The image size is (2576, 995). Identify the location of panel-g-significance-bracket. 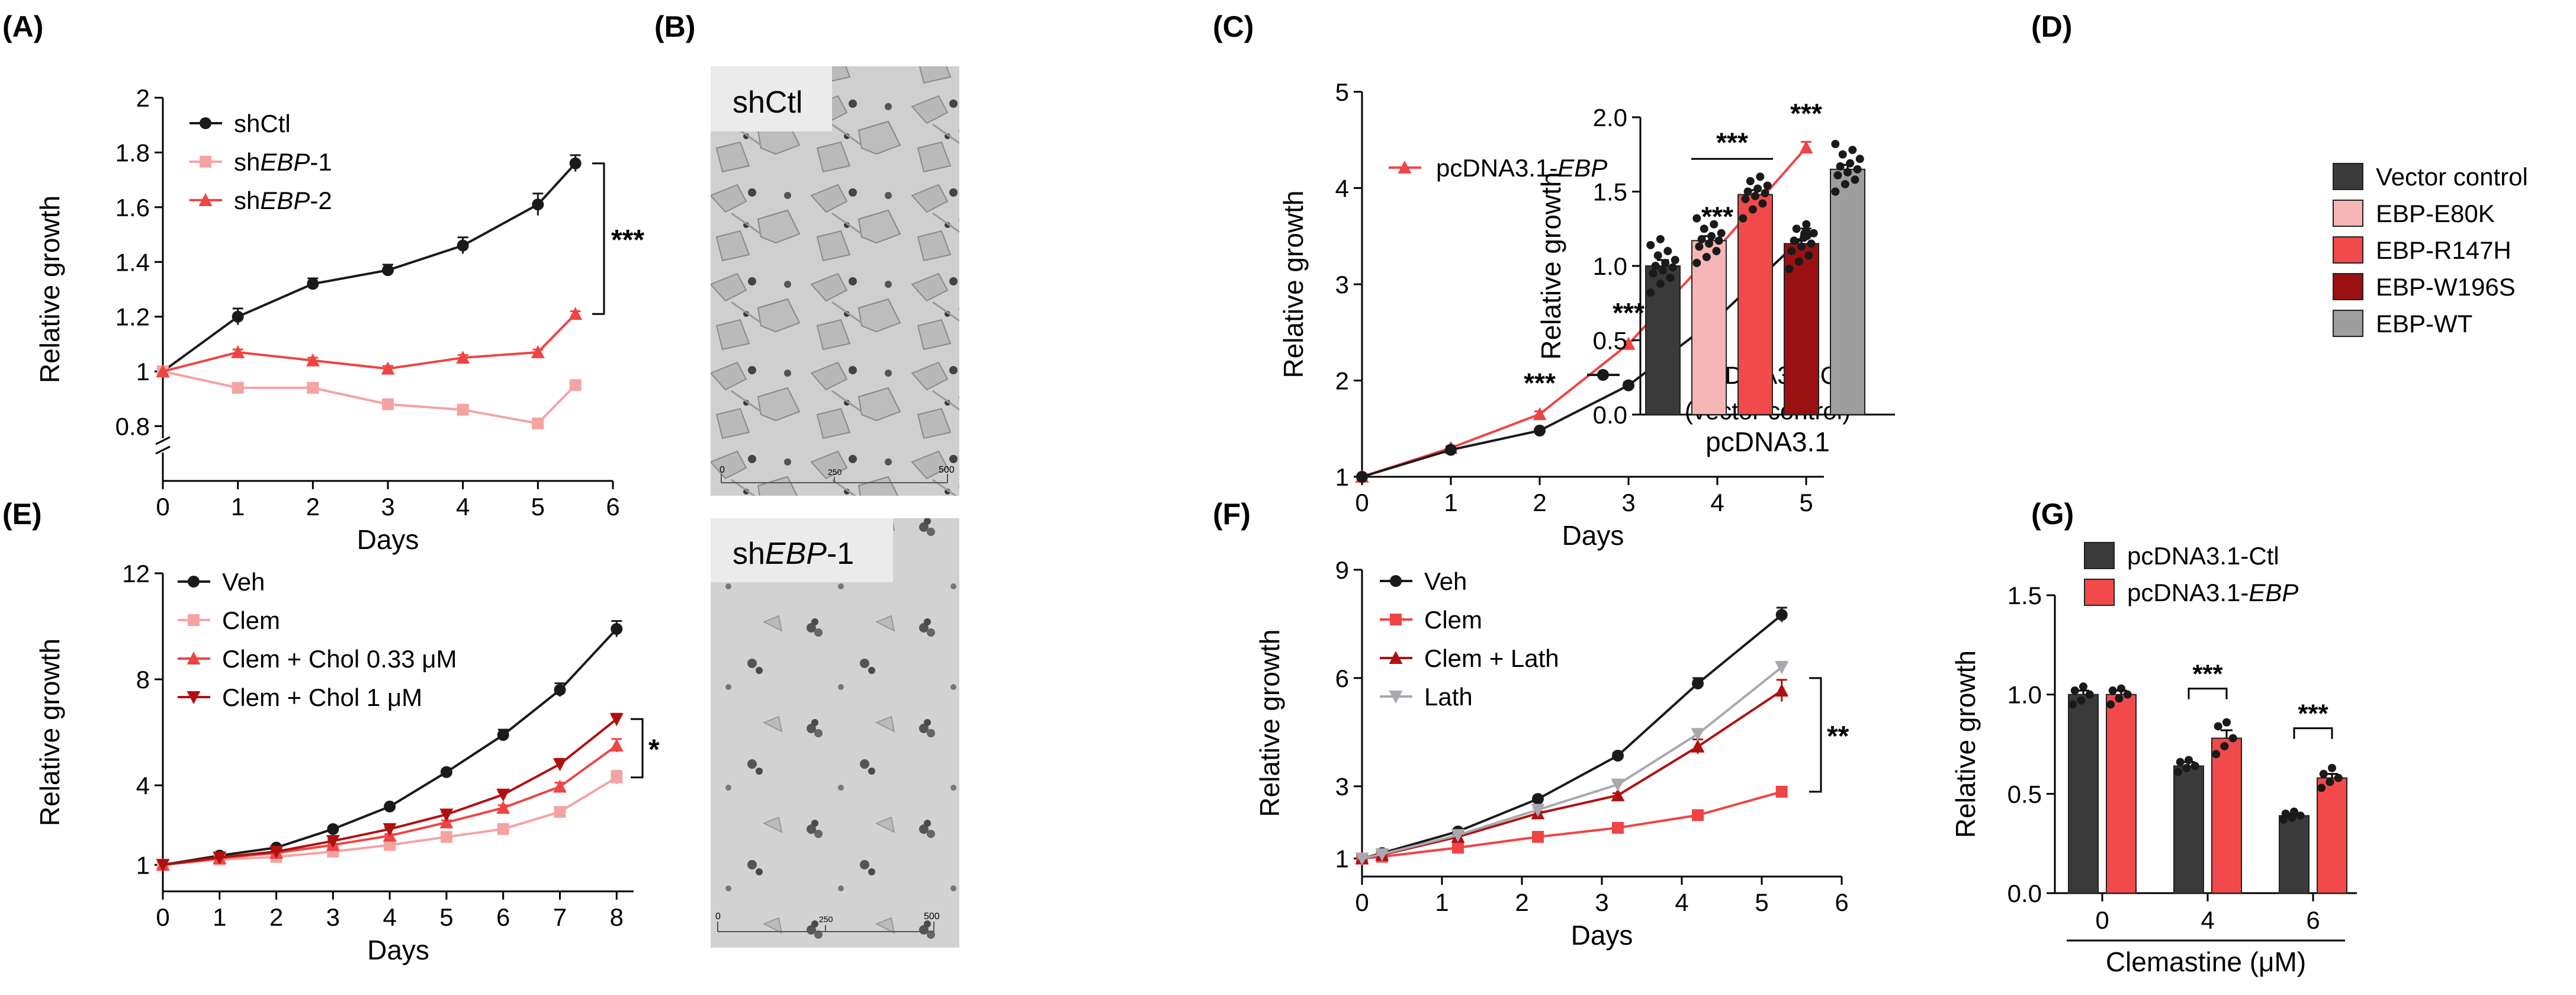
(2208, 693).